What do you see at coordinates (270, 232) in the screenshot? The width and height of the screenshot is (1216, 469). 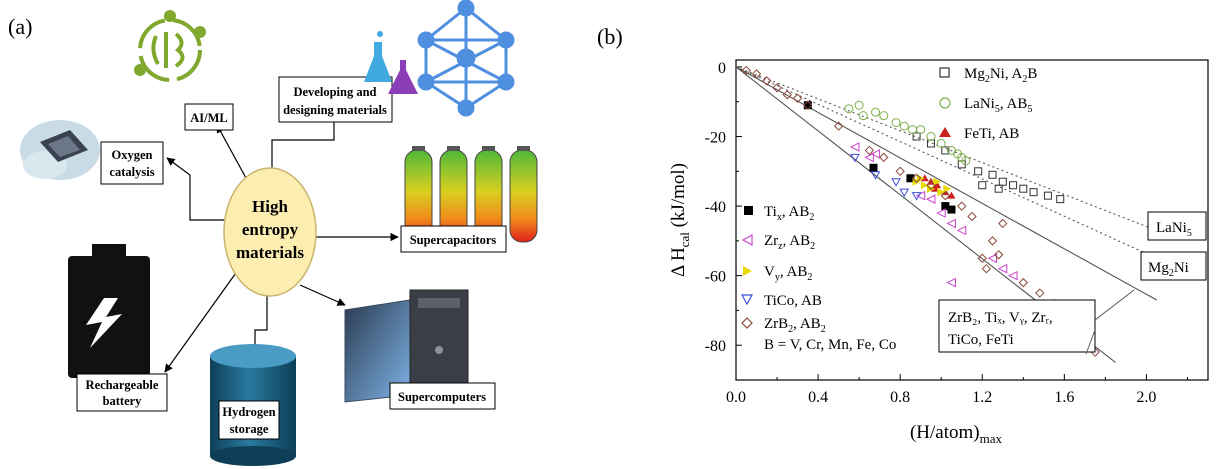 I see `center-ellipse` at bounding box center [270, 232].